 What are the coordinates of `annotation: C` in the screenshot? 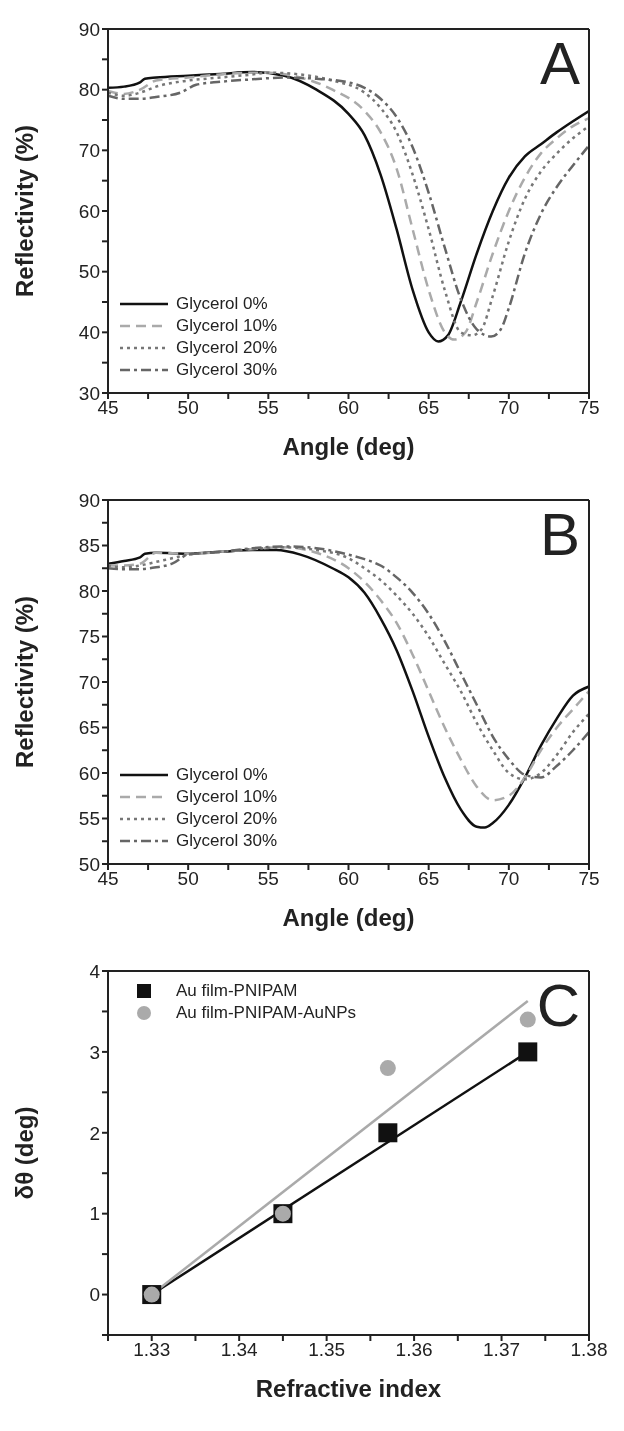 It's located at (558, 1005).